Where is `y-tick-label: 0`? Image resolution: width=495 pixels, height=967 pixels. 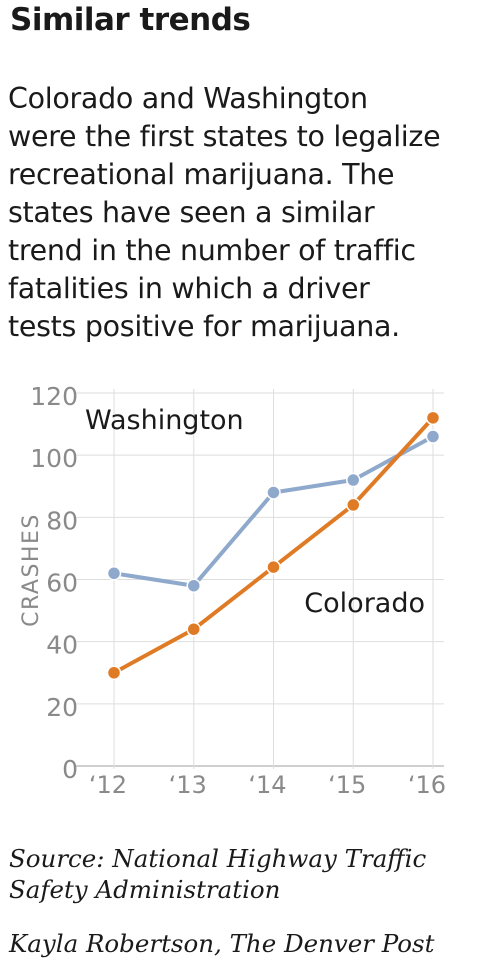 y-tick-label: 0 is located at coordinates (70, 769).